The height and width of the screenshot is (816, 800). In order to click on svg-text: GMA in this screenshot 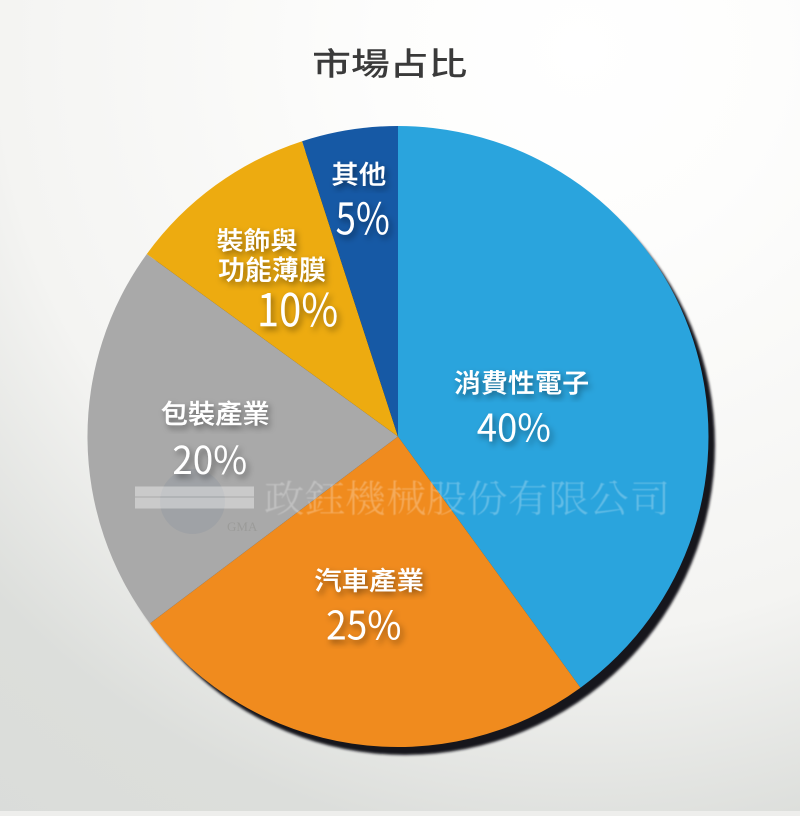, I will do `click(242, 526)`.